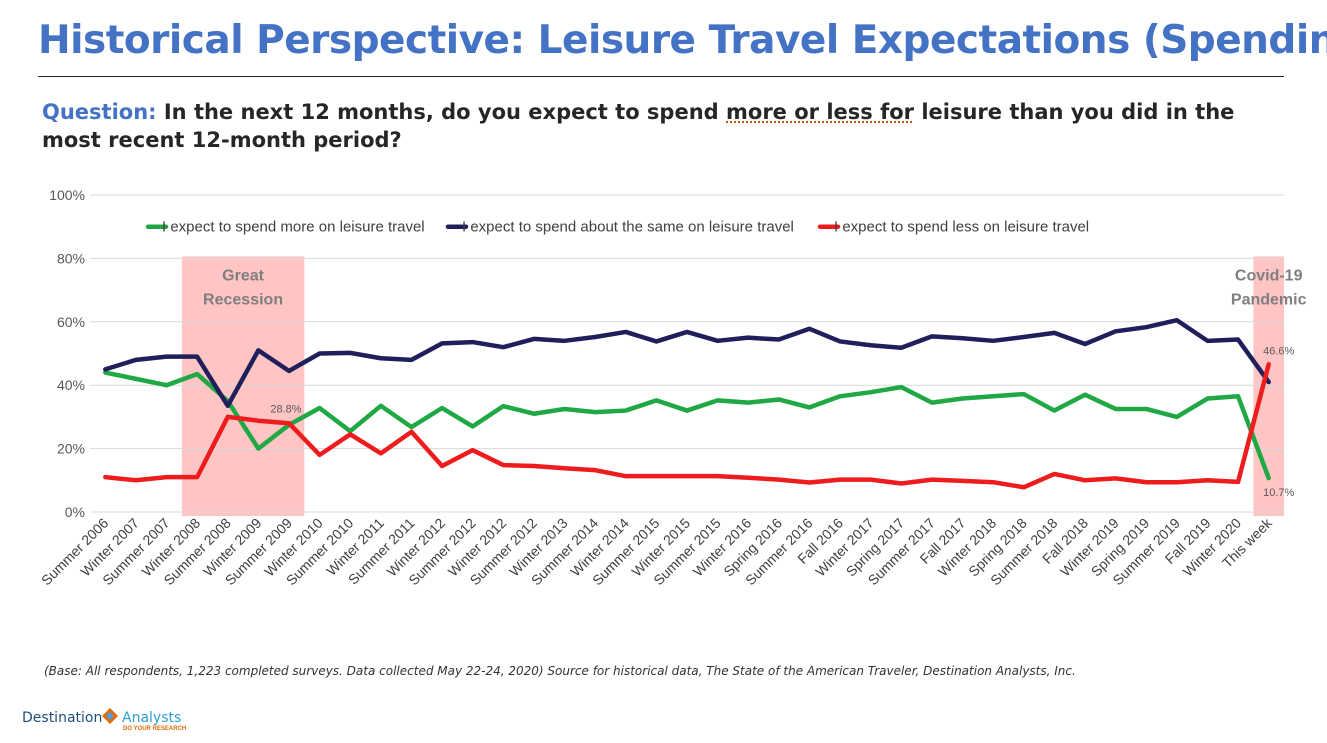  I want to click on legend-label: I expect to spend less on leisure travel, so click(961, 227).